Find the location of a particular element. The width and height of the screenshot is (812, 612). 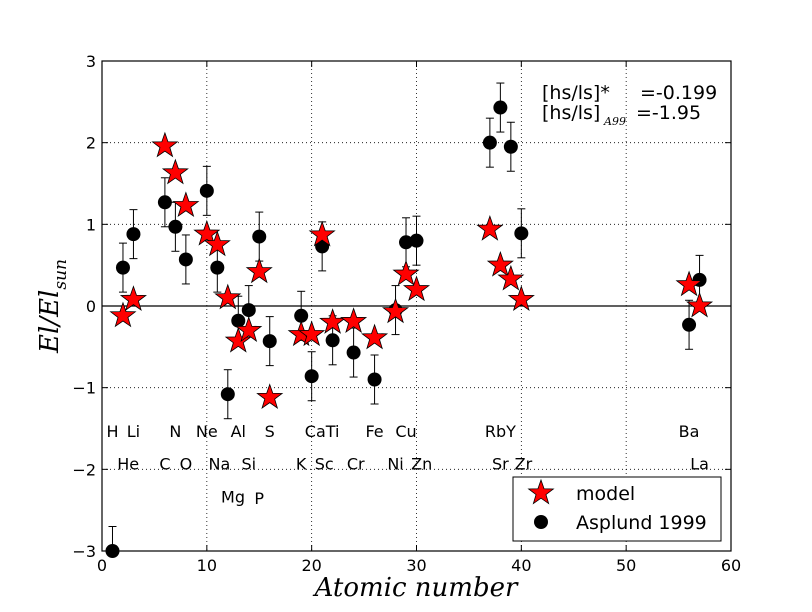

element-label: RbY is located at coordinates (500, 431).